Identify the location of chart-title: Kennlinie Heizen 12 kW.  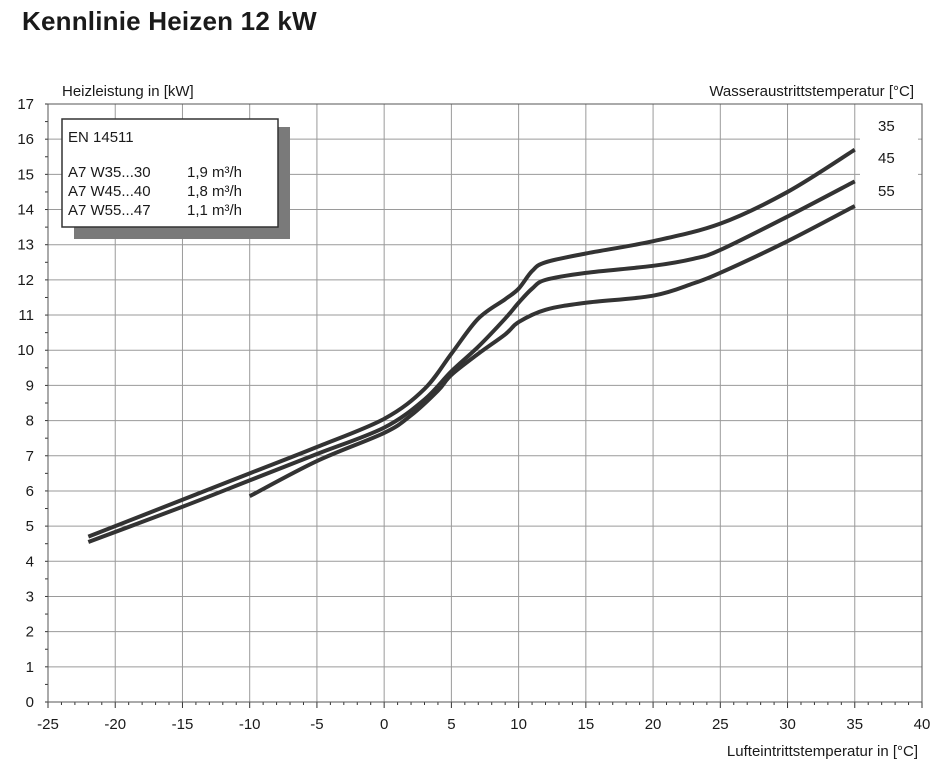
(169, 21).